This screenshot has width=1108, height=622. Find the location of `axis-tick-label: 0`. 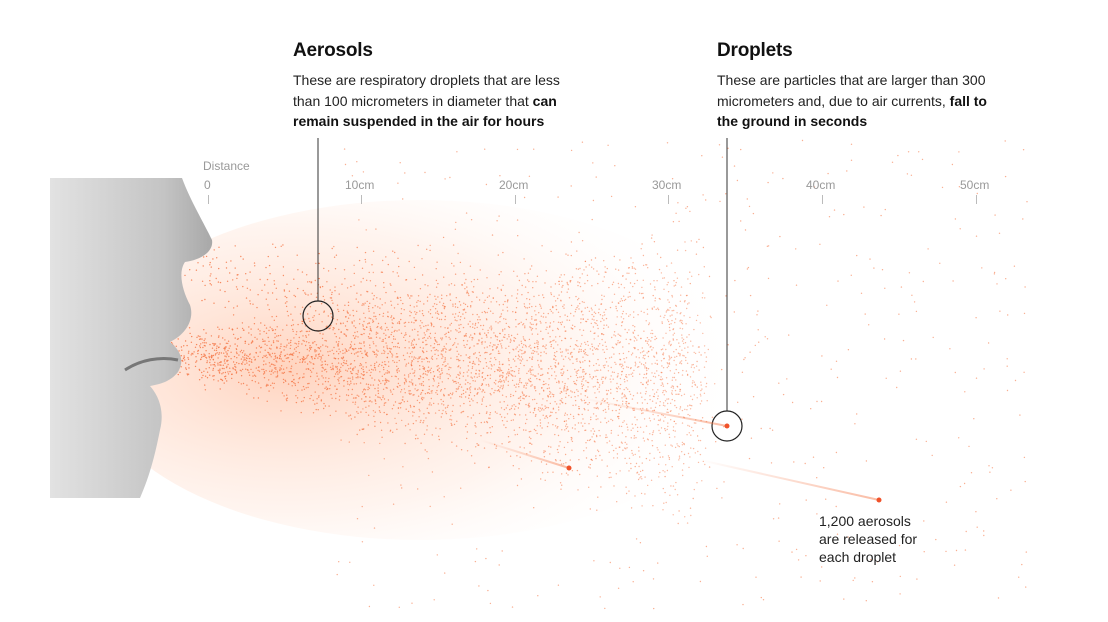

axis-tick-label: 0 is located at coordinates (207, 185).